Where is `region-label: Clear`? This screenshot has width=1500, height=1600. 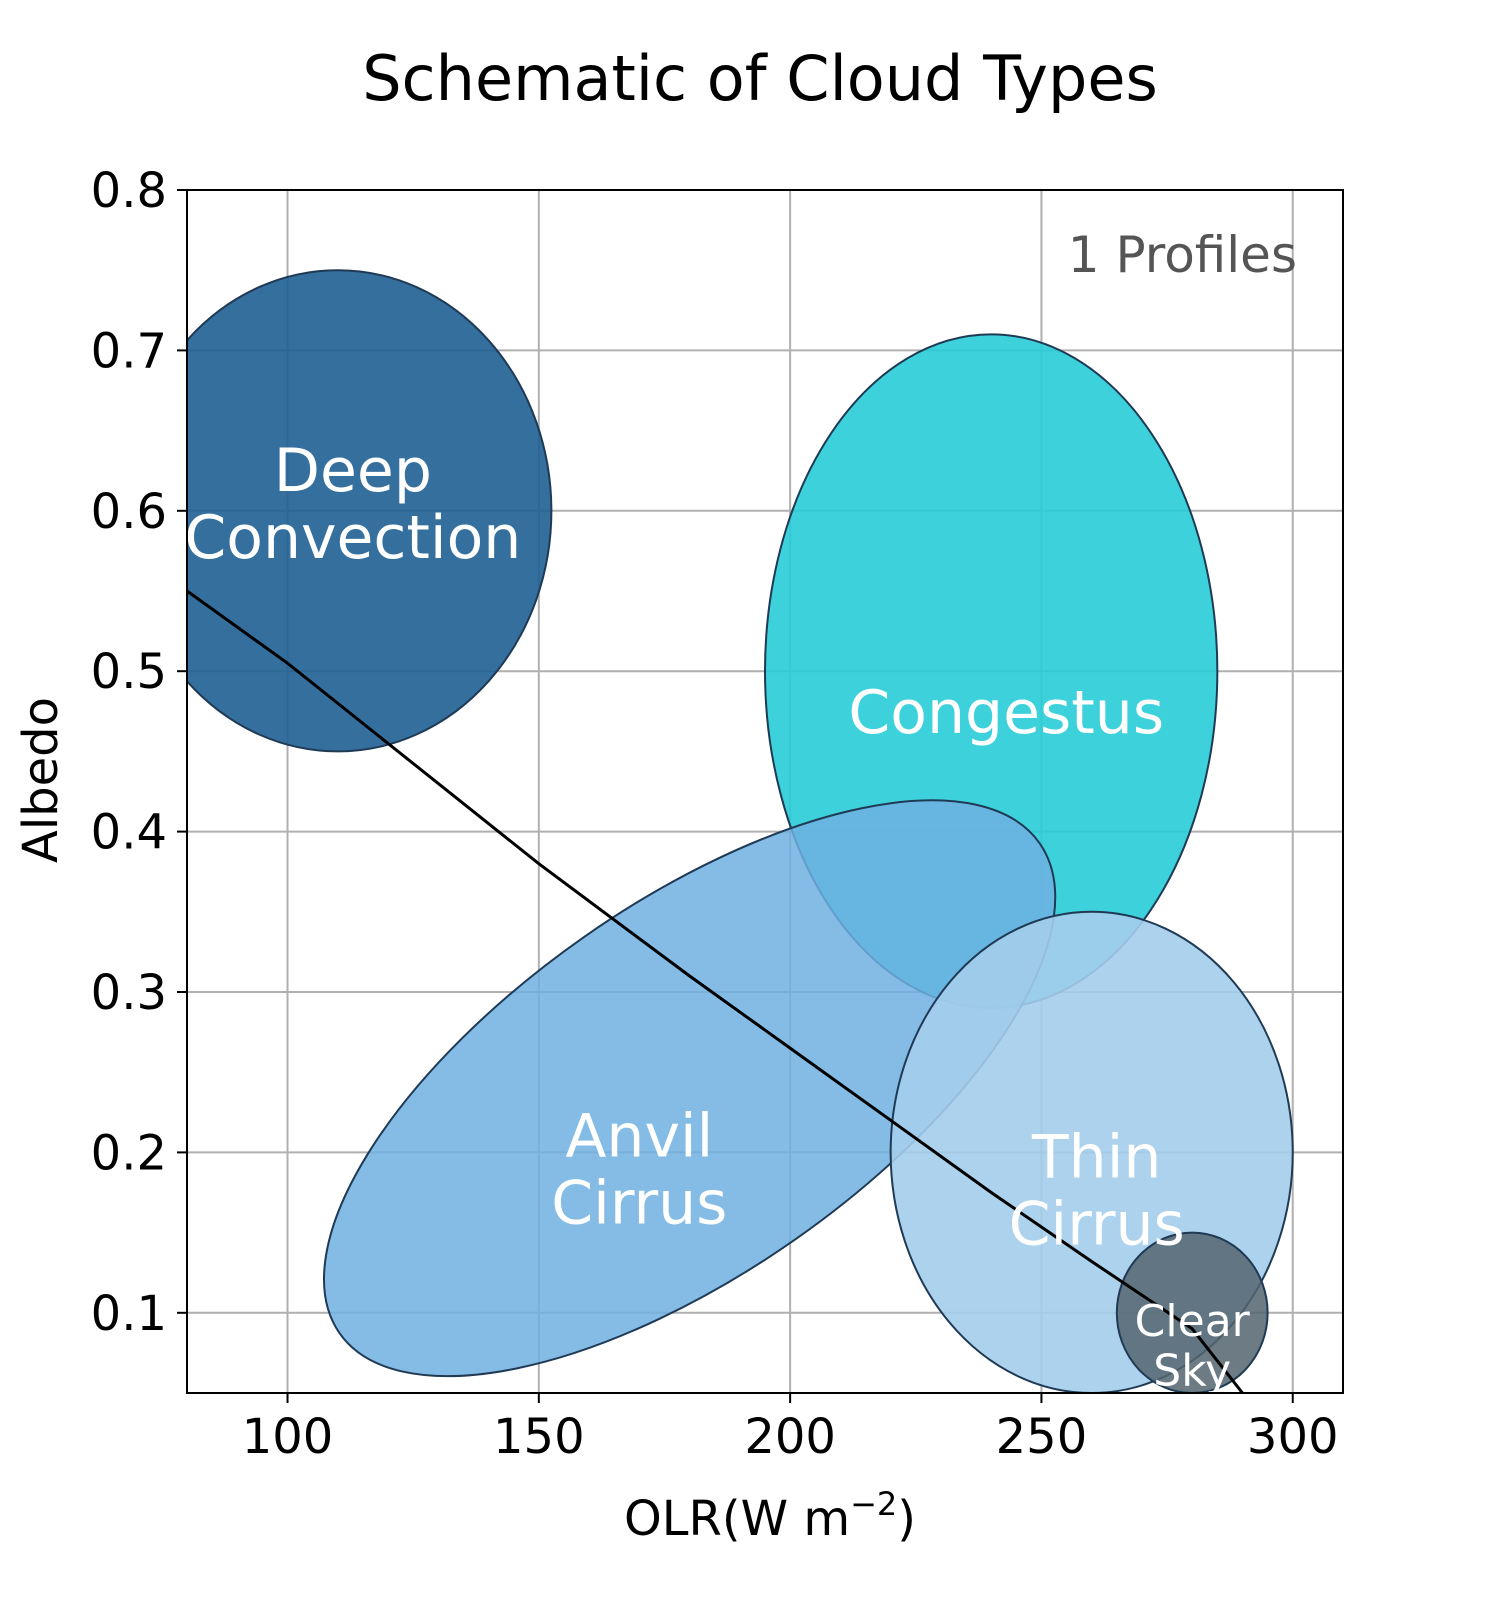
region-label: Clear is located at coordinates (1193, 1321).